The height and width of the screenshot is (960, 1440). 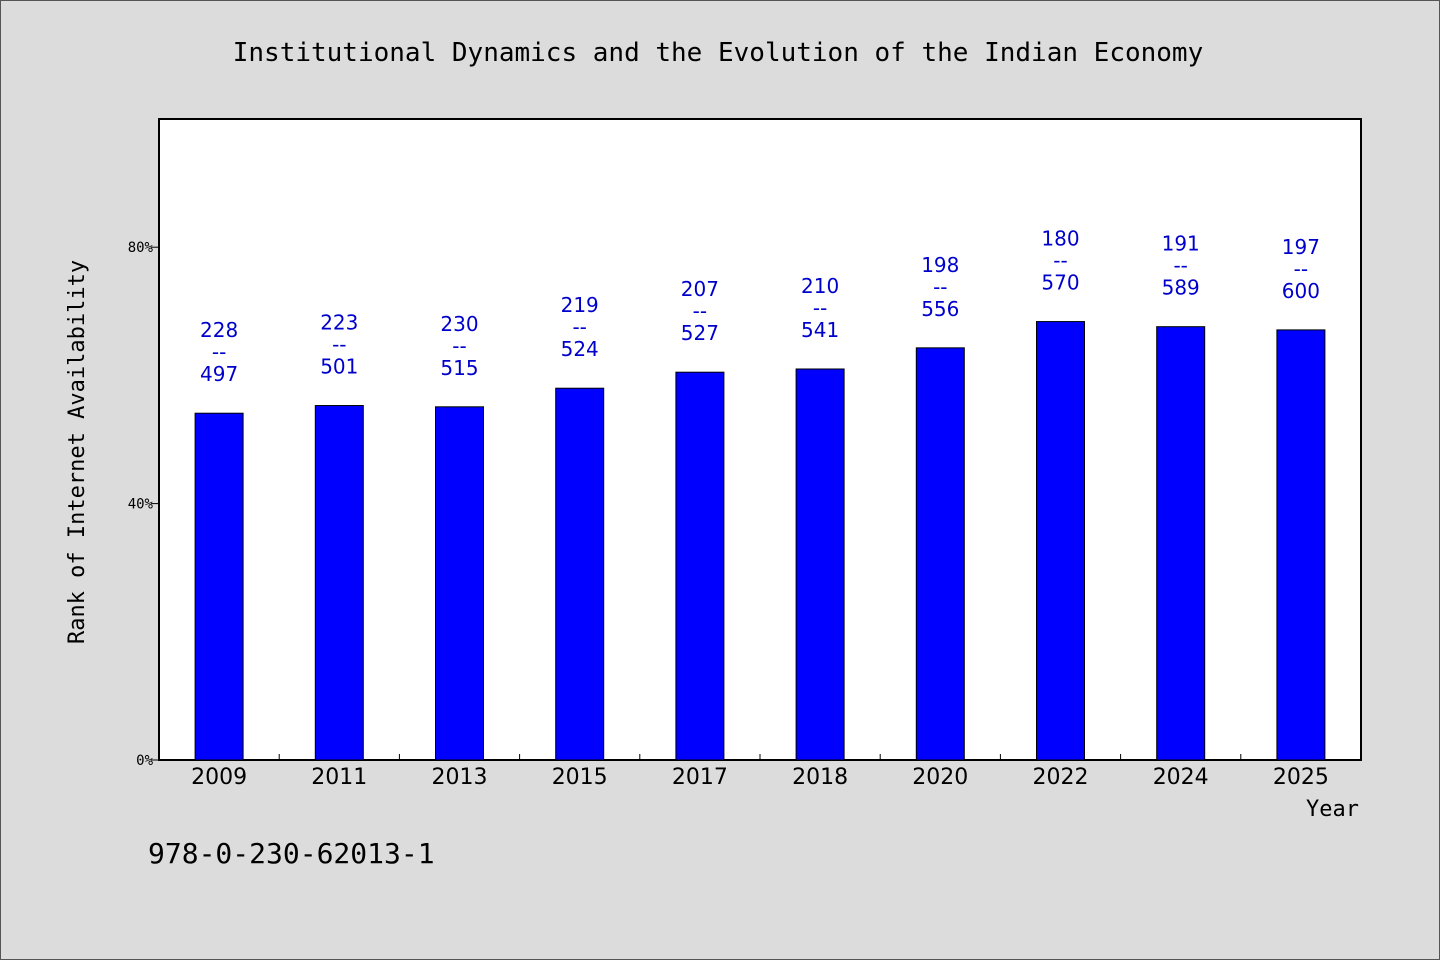 I want to click on data-label-bottom-2009: 497, so click(x=219, y=374).